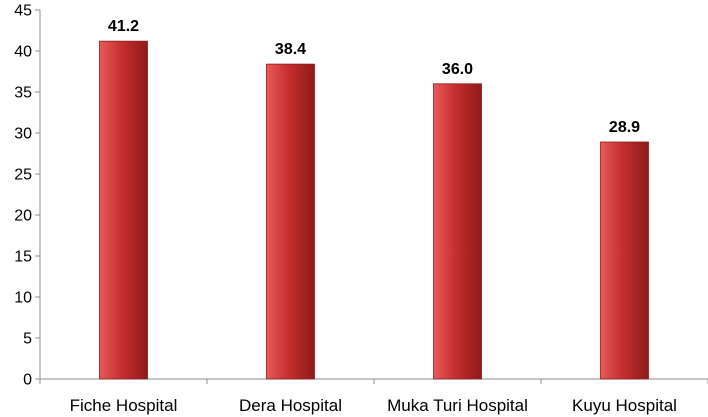  Describe the element at coordinates (123, 26) in the screenshot. I see `data-label: 41.2` at that location.